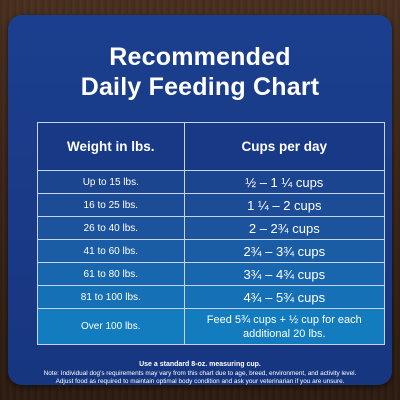 The height and width of the screenshot is (400, 400). I want to click on page-title-line-1: Recommended, so click(200, 57).